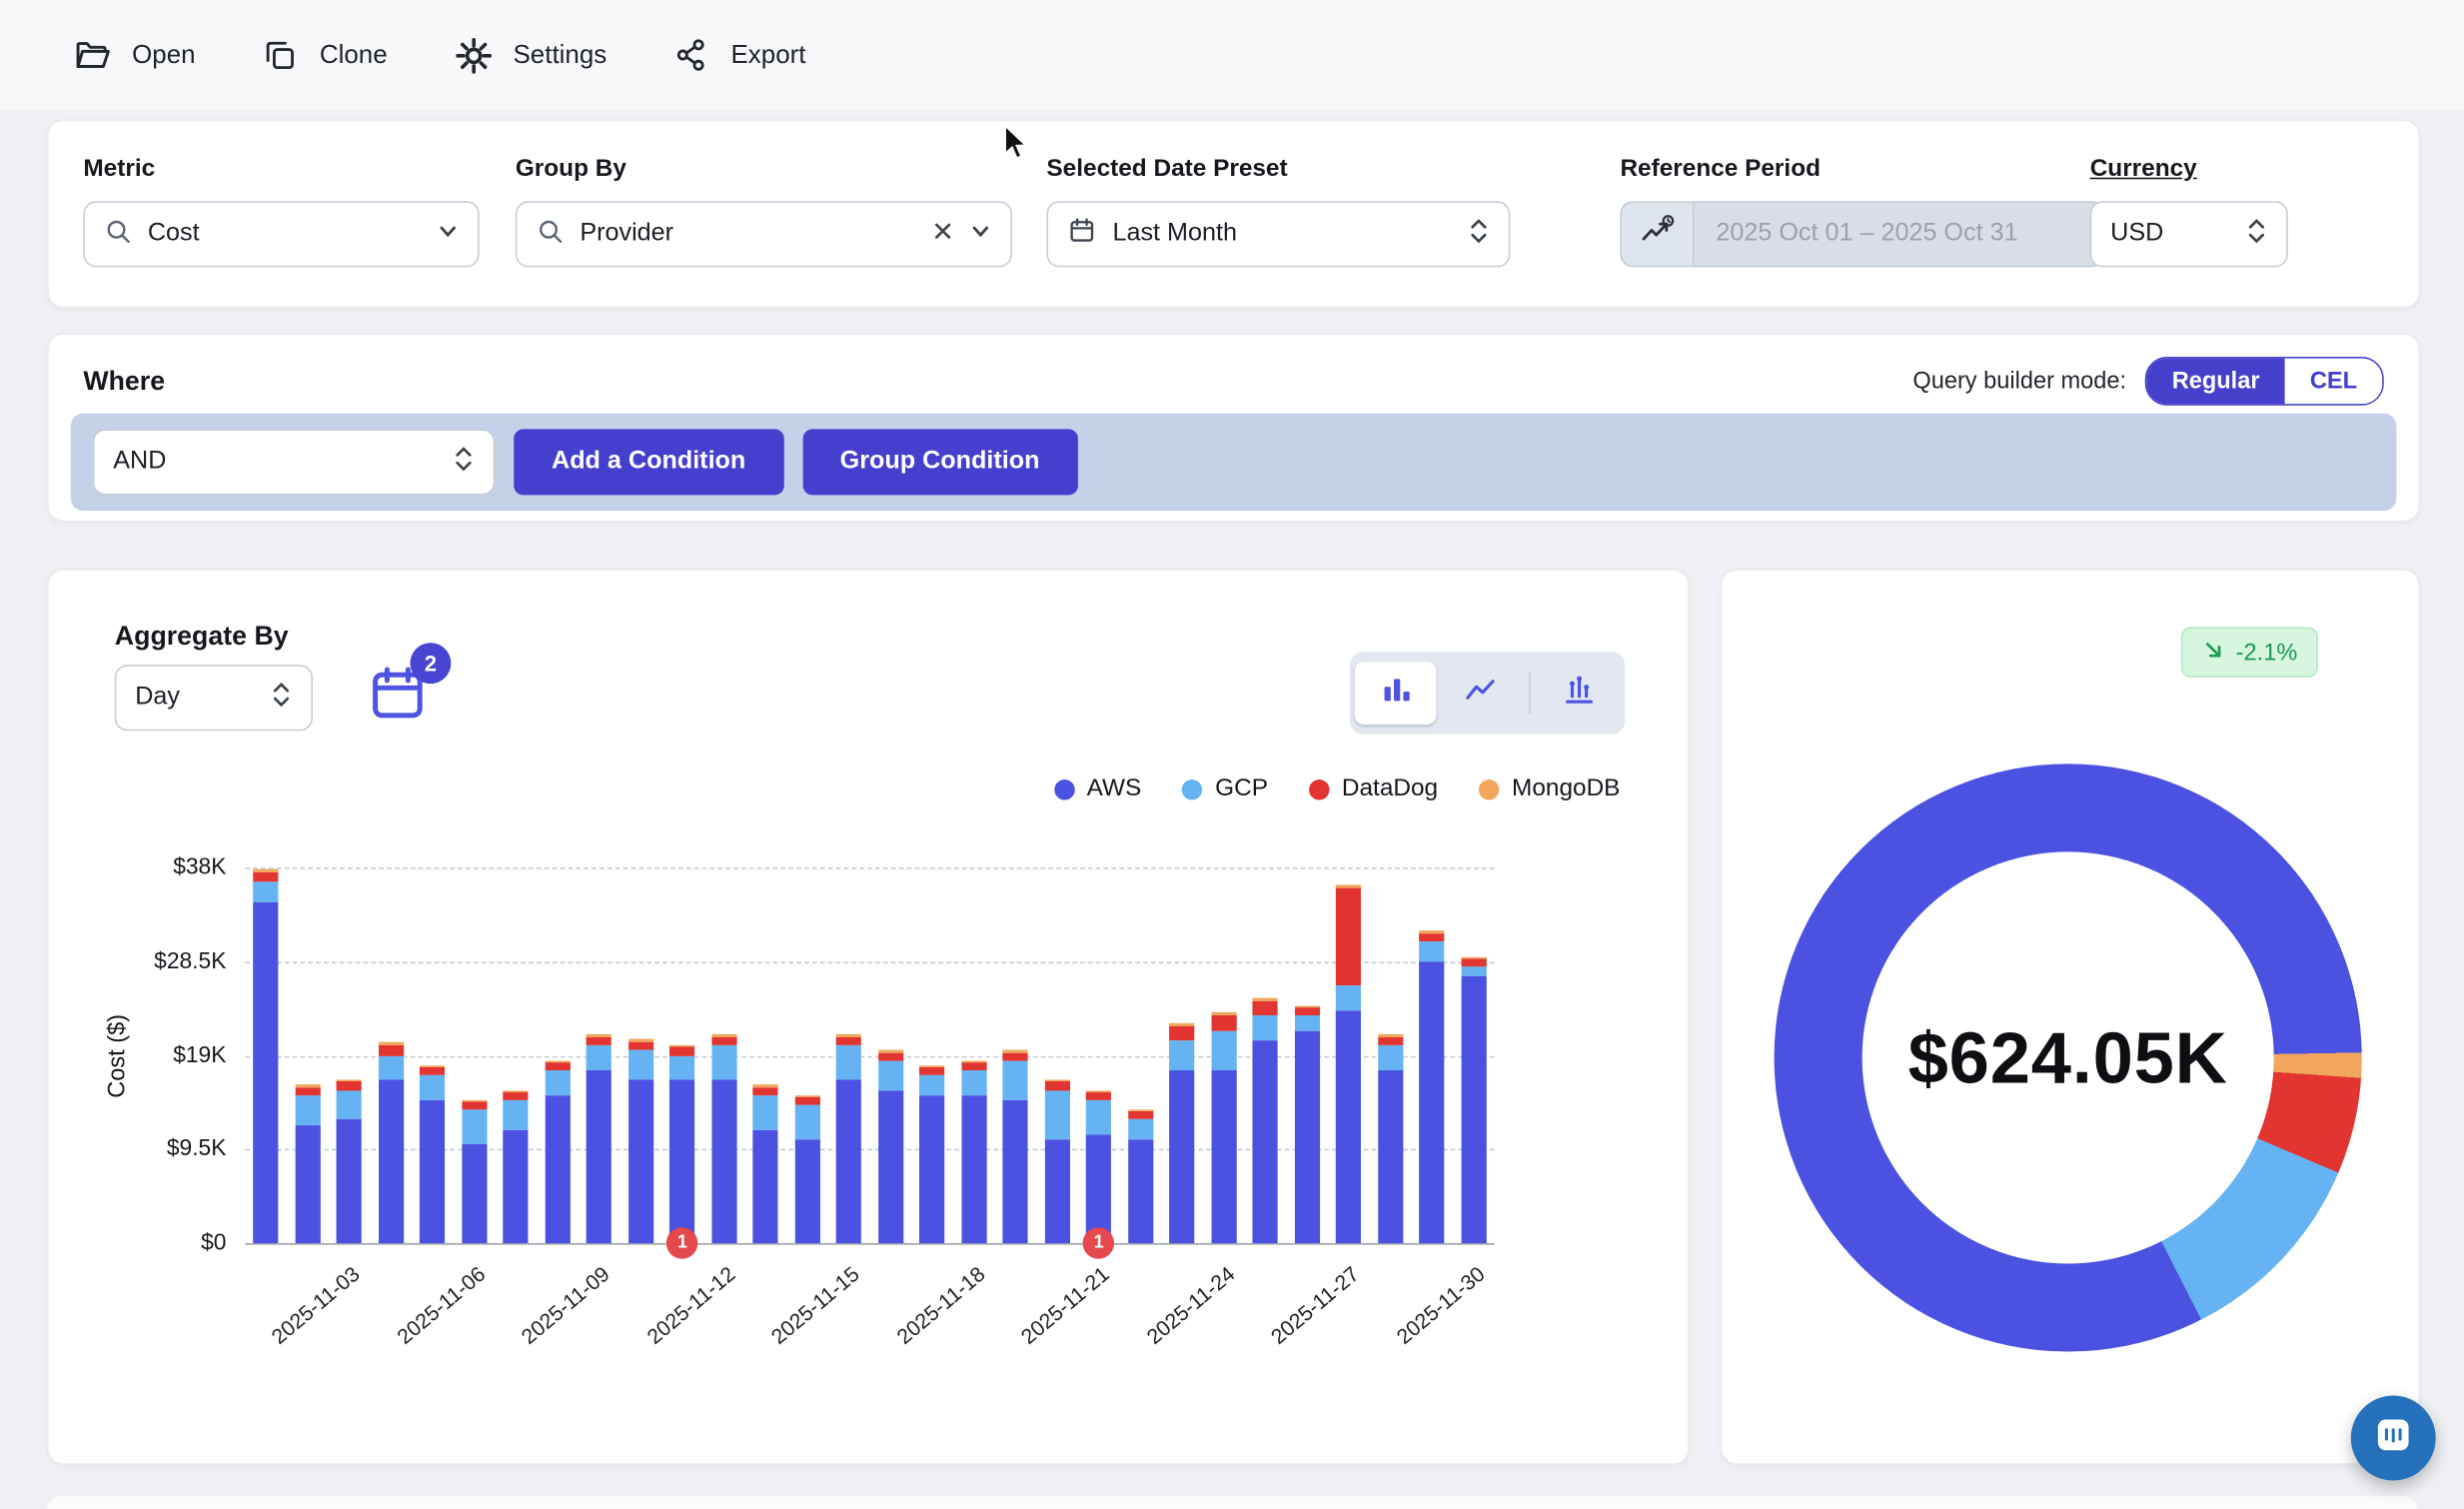 The height and width of the screenshot is (1509, 2464). Describe the element at coordinates (325, 55) in the screenshot. I see `clone-button: Clone` at that location.